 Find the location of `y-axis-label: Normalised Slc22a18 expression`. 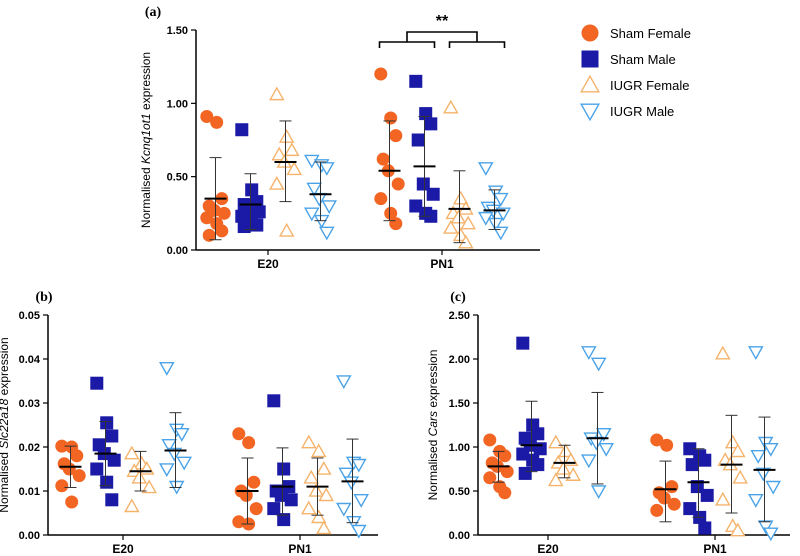

y-axis-label: Normalised Slc22a18 expression is located at coordinates (5, 424).